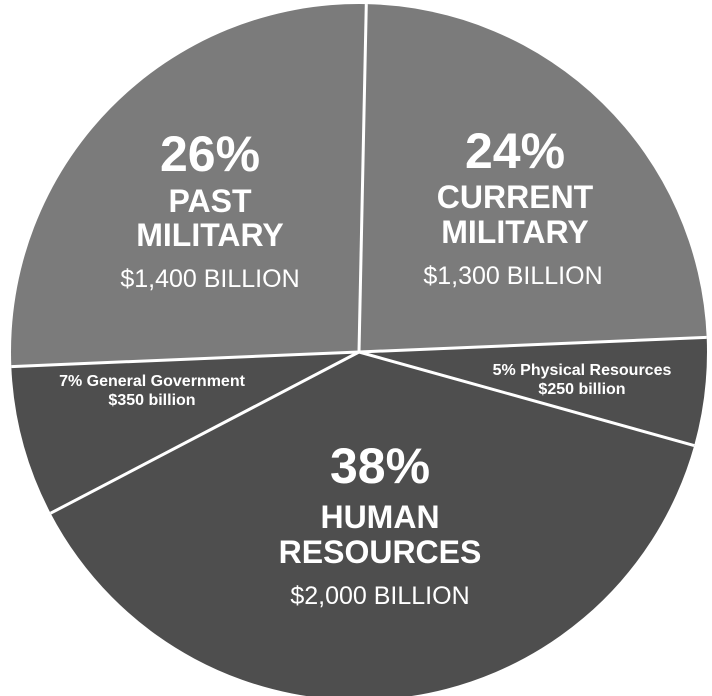  I want to click on pie-slice-general-government, so click(185, 433).